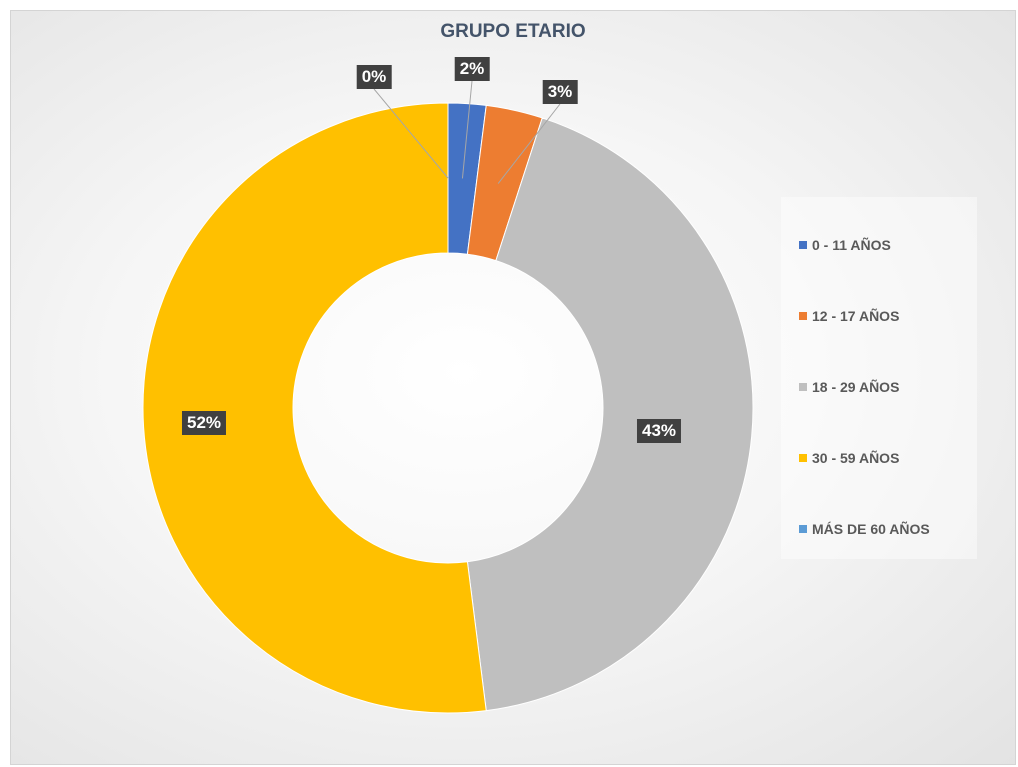 Image resolution: width=1018 pixels, height=767 pixels. What do you see at coordinates (529, 143) in the screenshot?
I see `leader-line-12-17-anos` at bounding box center [529, 143].